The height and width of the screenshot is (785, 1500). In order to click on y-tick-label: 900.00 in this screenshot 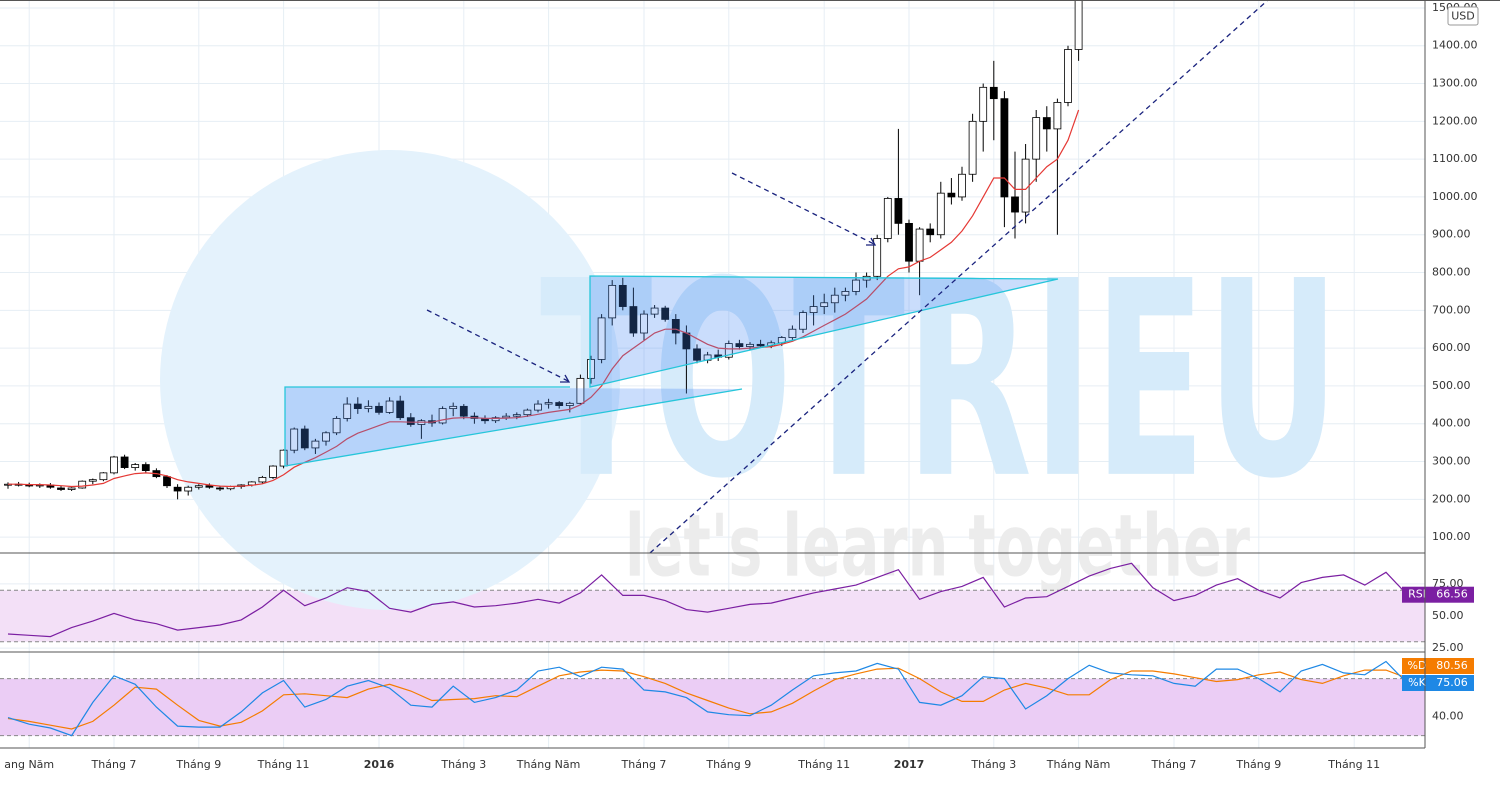, I will do `click(1451, 234)`.